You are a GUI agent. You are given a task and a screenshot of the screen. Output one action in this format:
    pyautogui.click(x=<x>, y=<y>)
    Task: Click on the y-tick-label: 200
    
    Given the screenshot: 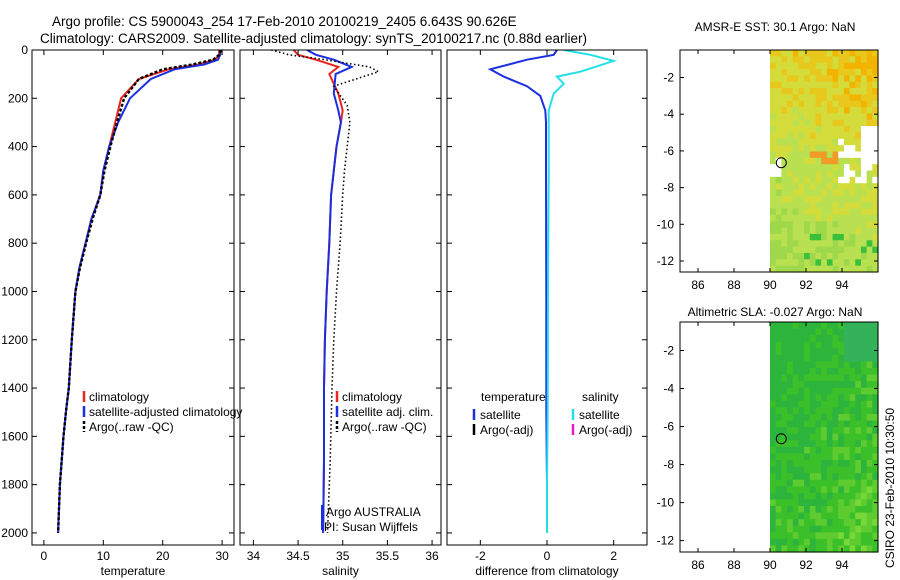 What is the action you would take?
    pyautogui.click(x=18, y=98)
    